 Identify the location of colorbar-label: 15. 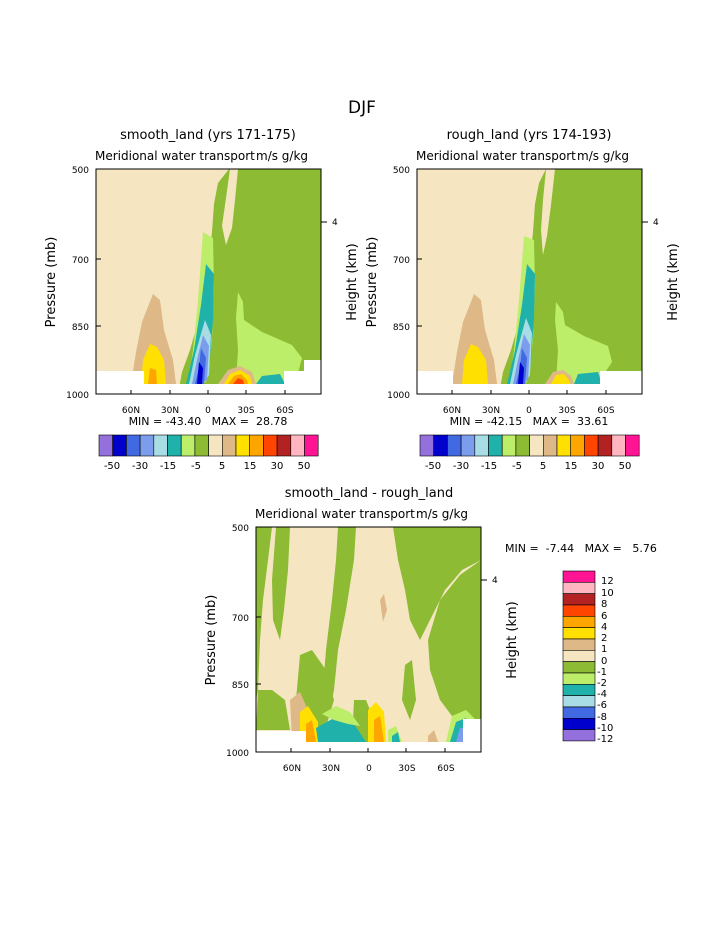
(250, 466).